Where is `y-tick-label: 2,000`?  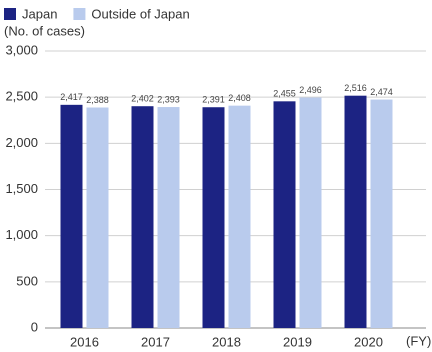 y-tick-label: 2,000 is located at coordinates (21, 142).